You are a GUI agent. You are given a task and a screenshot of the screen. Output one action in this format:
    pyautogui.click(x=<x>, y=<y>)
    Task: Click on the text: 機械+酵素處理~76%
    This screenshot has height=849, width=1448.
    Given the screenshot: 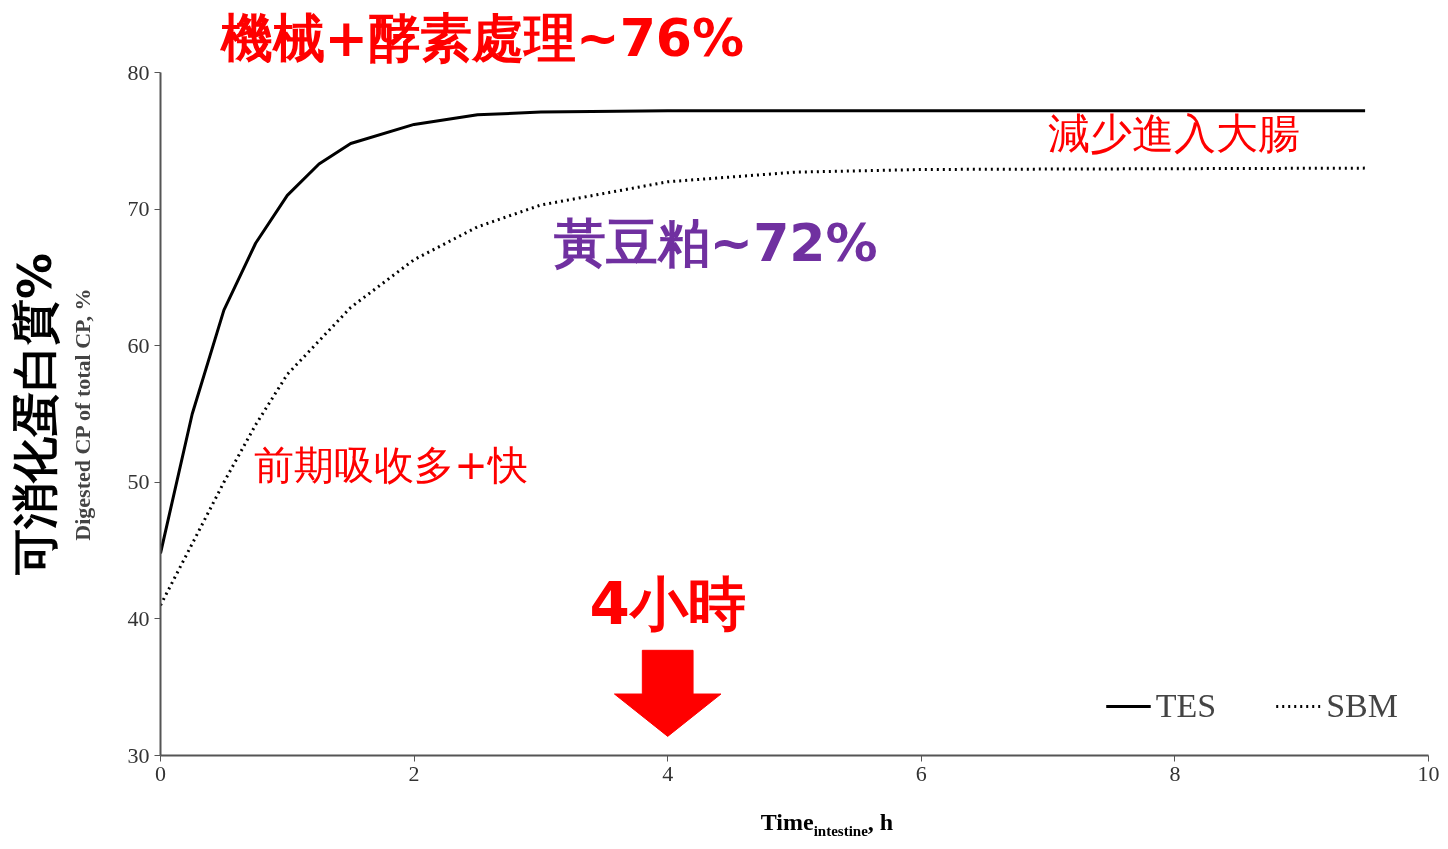 What is the action you would take?
    pyautogui.click(x=481, y=37)
    